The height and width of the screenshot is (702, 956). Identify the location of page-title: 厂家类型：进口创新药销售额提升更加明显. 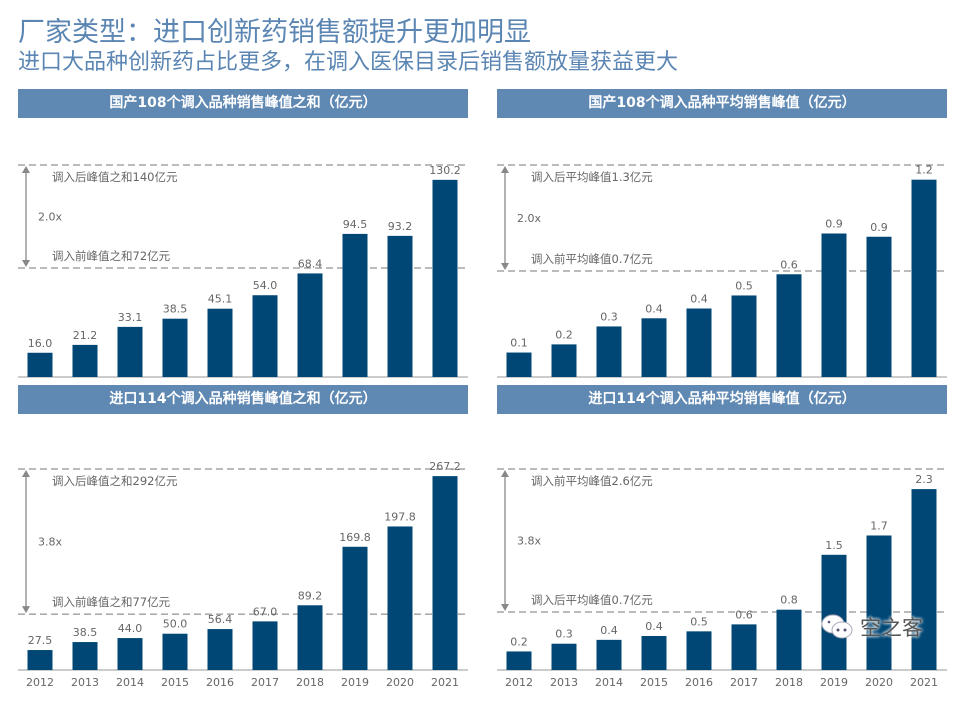
(274, 32).